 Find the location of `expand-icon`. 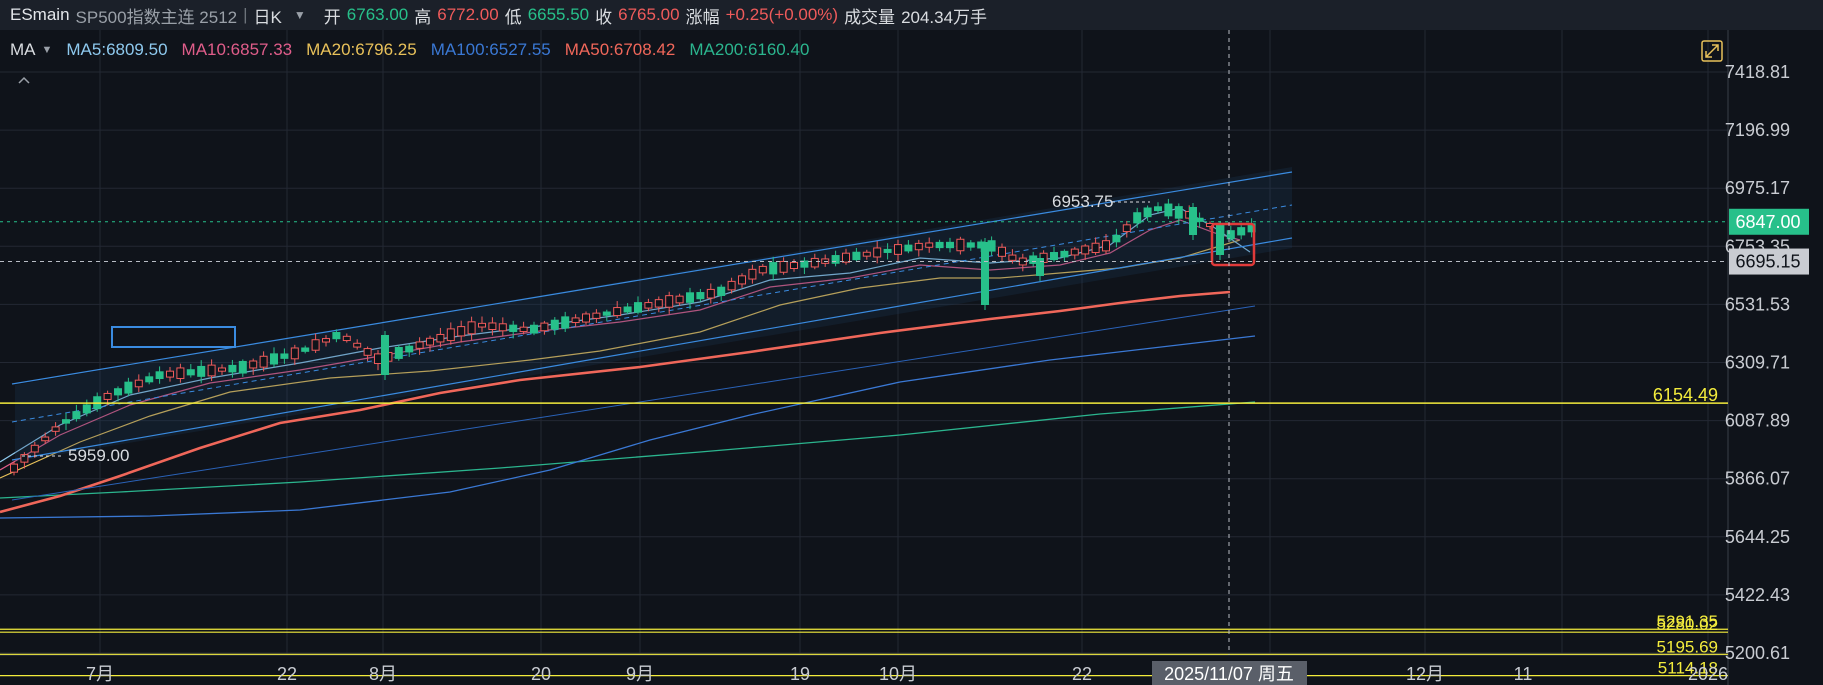

expand-icon is located at coordinates (1712, 51).